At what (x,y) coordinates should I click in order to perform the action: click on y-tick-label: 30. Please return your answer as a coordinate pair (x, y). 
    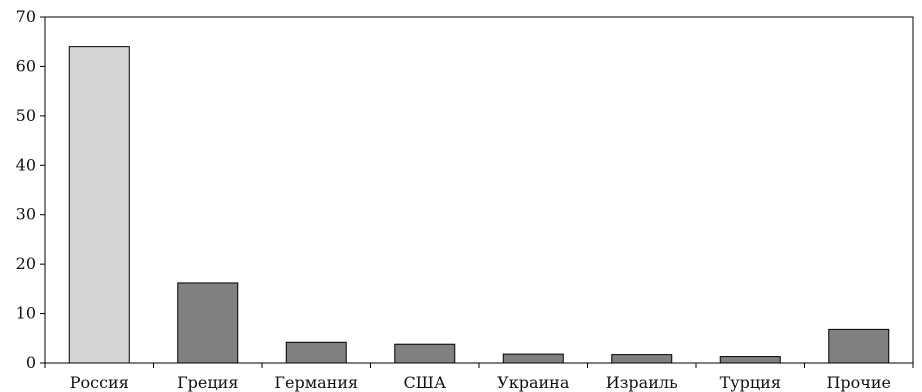
    Looking at the image, I should click on (26, 214).